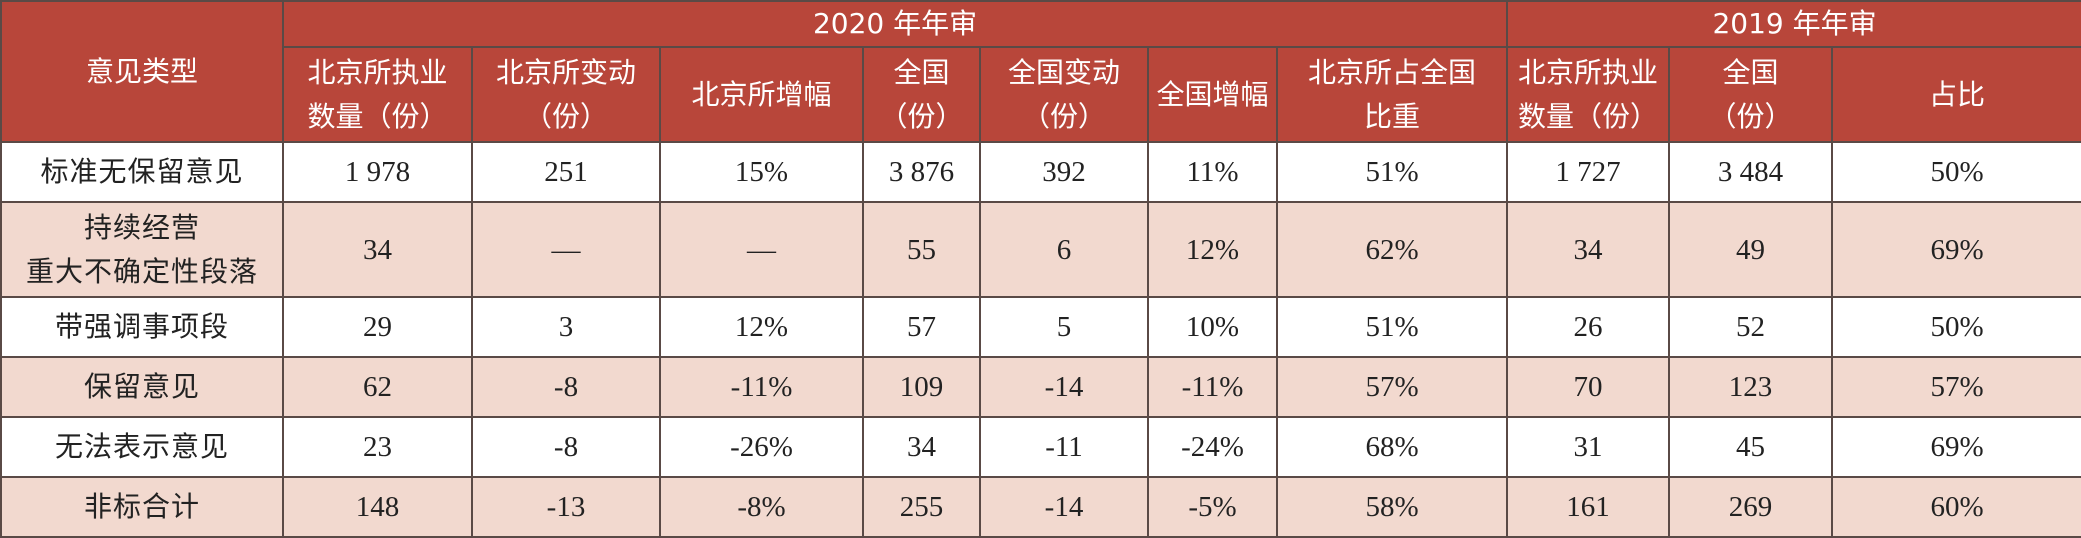 This screenshot has height=538, width=2081. Describe the element at coordinates (1588, 327) in the screenshot. I see `table-cell: 26` at that location.